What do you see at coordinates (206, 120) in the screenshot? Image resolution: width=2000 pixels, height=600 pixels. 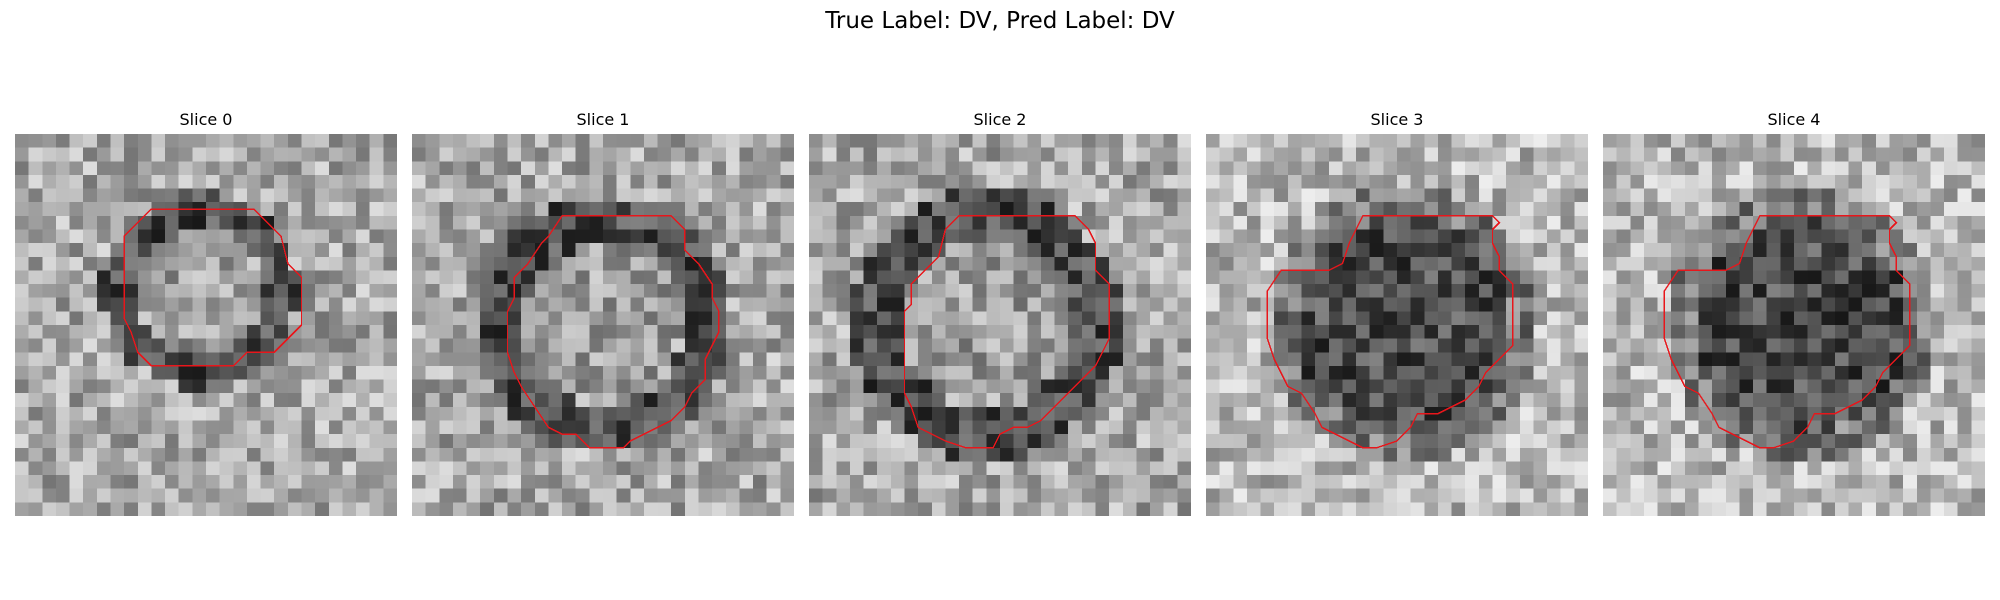 I see `slice-panel-0: Slice 0` at bounding box center [206, 120].